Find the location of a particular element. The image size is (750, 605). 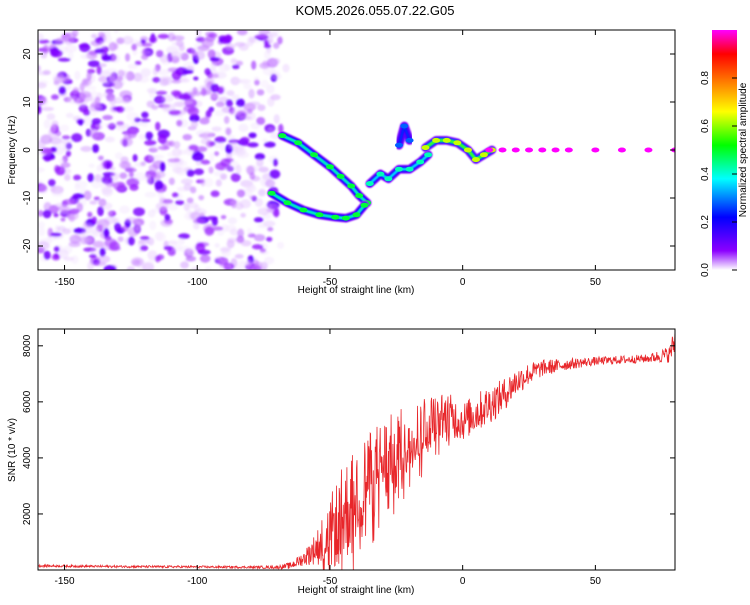

colorbar-gradient is located at coordinates (724, 150).